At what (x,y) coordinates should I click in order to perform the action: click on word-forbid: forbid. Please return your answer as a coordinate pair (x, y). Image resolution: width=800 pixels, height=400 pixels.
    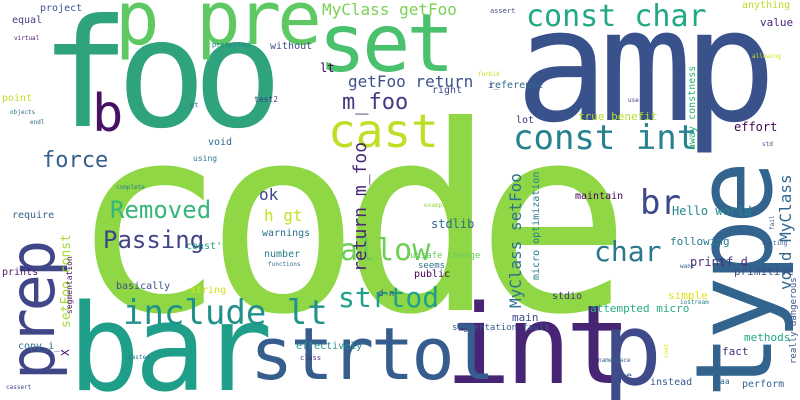
    Looking at the image, I should click on (489, 74).